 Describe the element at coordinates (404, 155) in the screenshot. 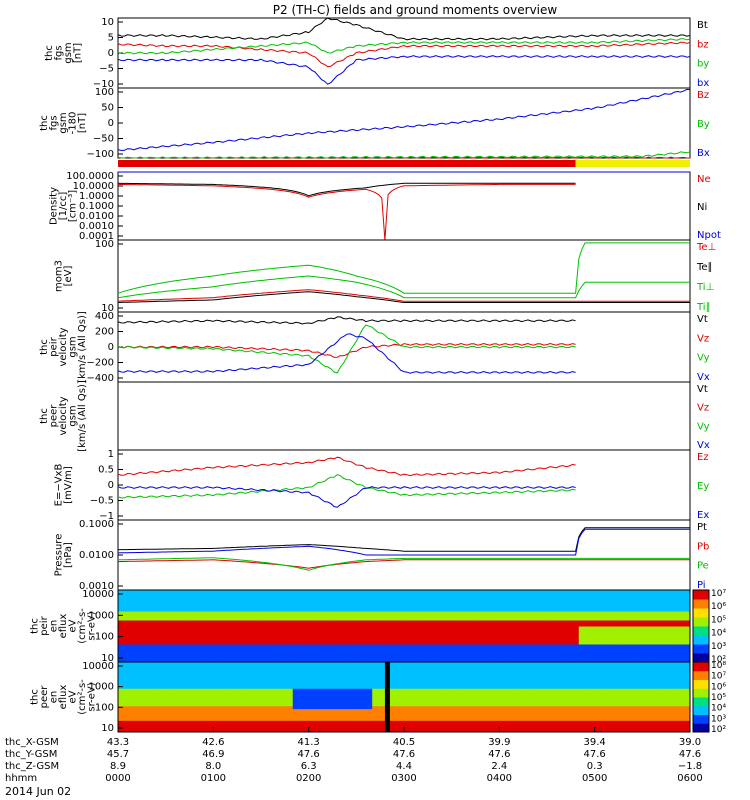

I see `series-By` at that location.